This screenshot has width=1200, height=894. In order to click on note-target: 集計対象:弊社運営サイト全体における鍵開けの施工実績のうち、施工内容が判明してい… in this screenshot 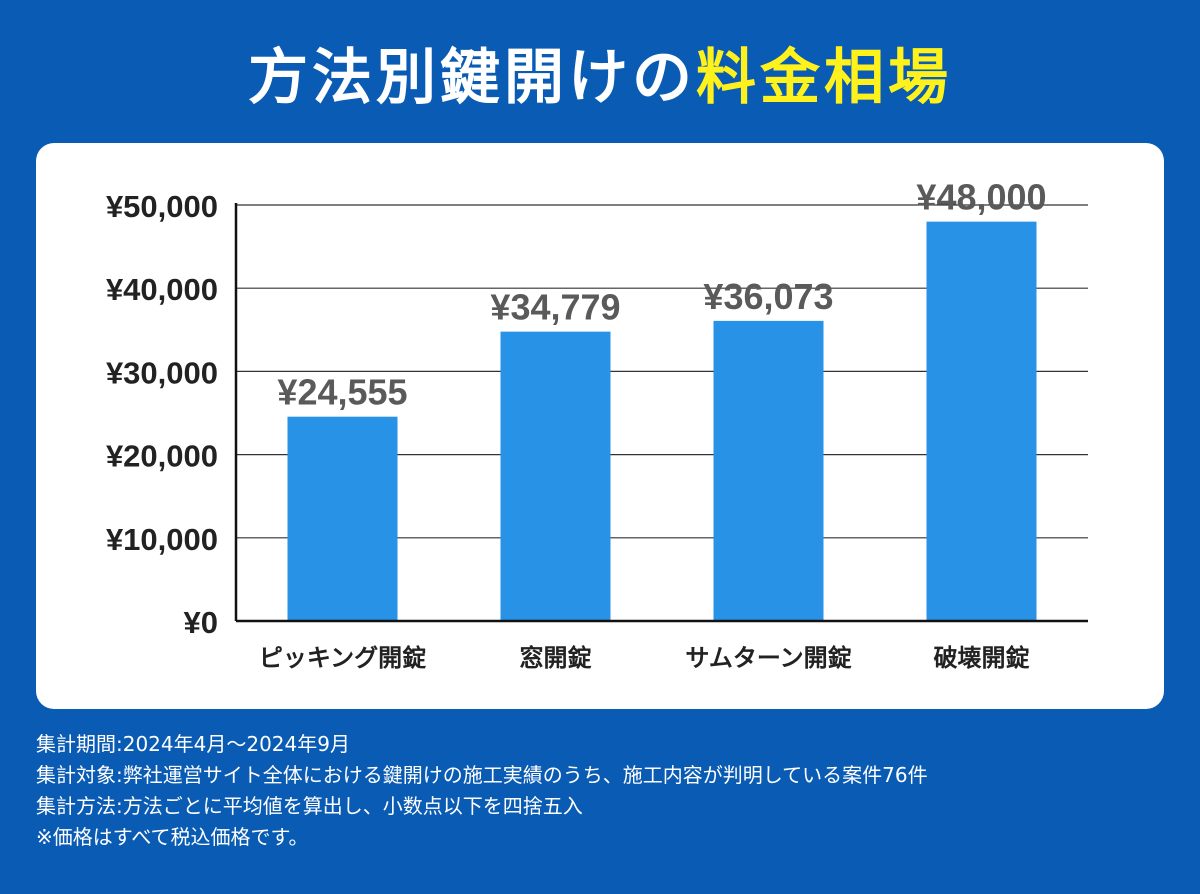, I will do `click(482, 775)`.